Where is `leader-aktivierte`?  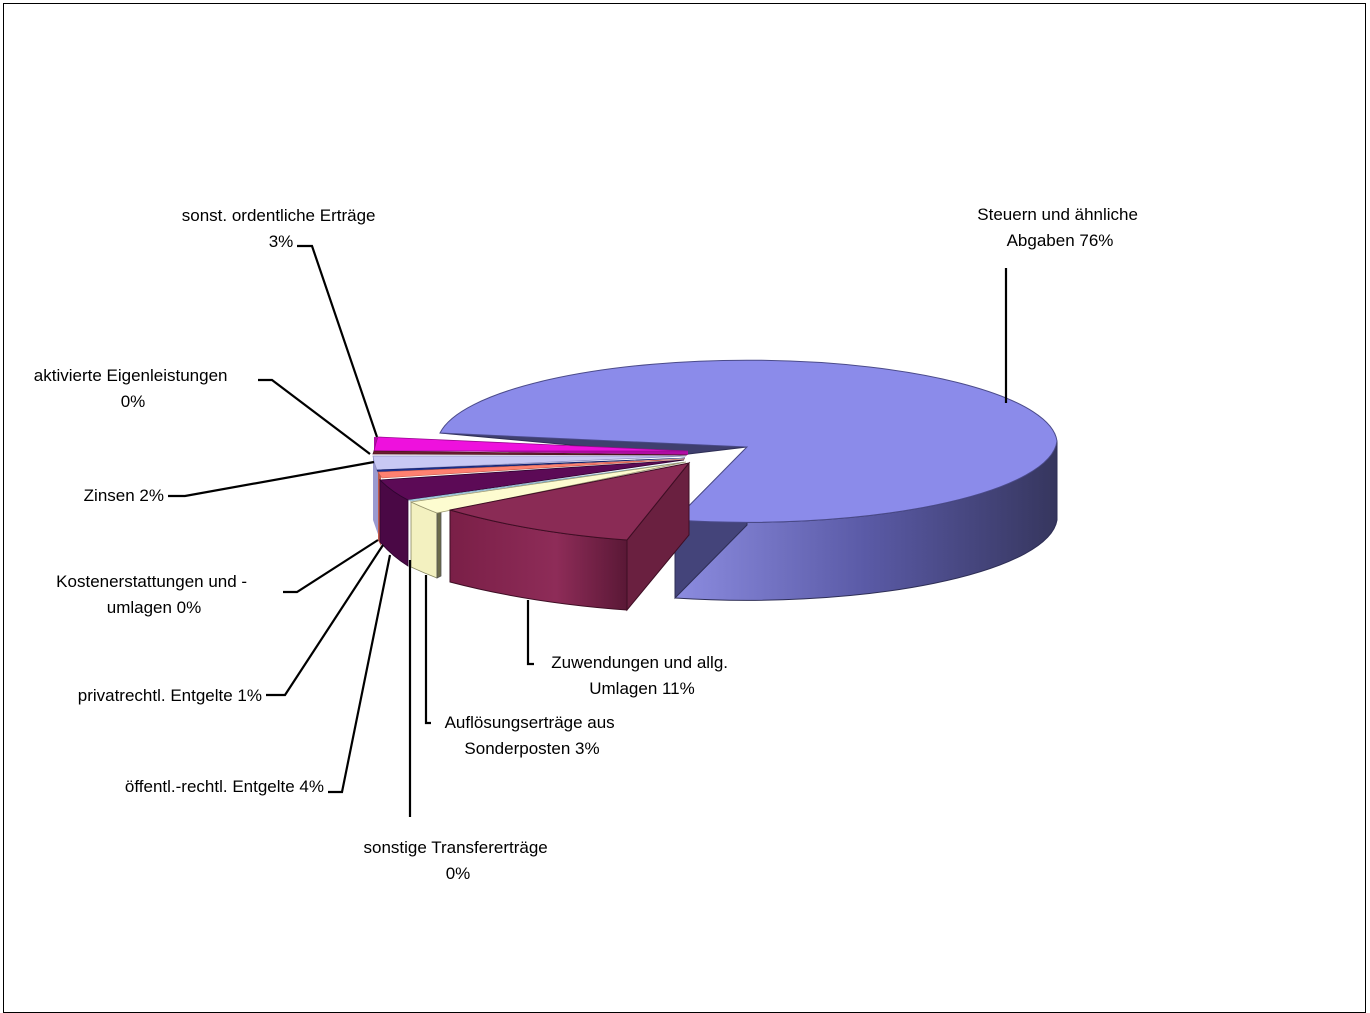
leader-aktivierte is located at coordinates (314, 417).